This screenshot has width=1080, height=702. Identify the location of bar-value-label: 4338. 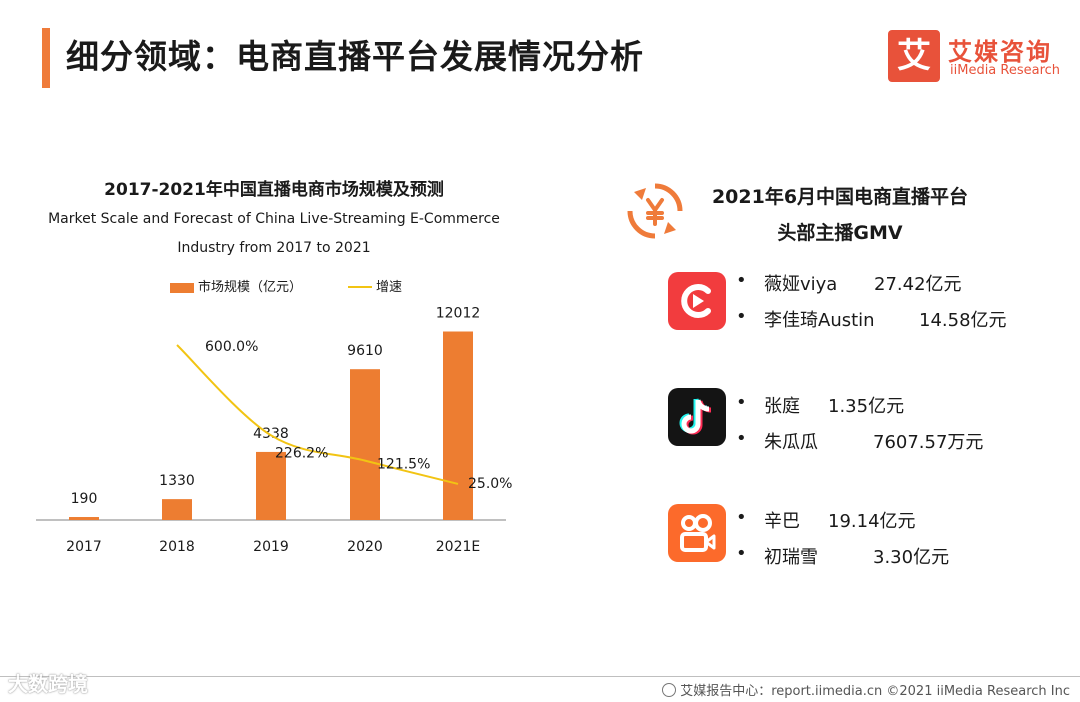
(271, 434).